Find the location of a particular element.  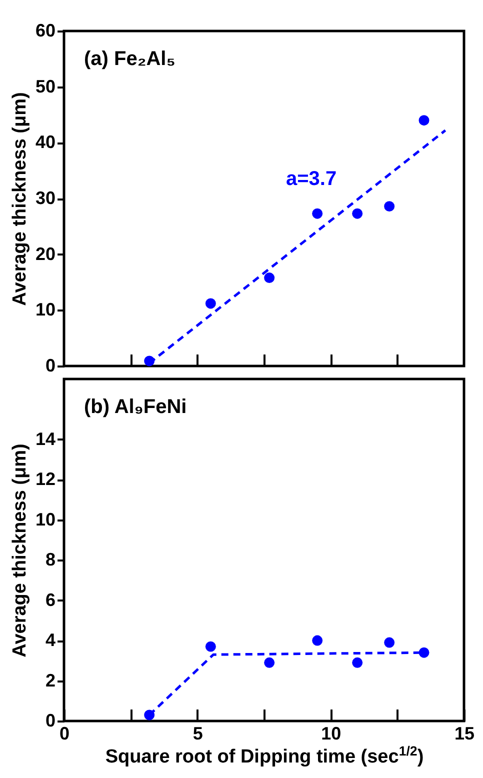

y-tick-label: 20 is located at coordinates (45, 254).